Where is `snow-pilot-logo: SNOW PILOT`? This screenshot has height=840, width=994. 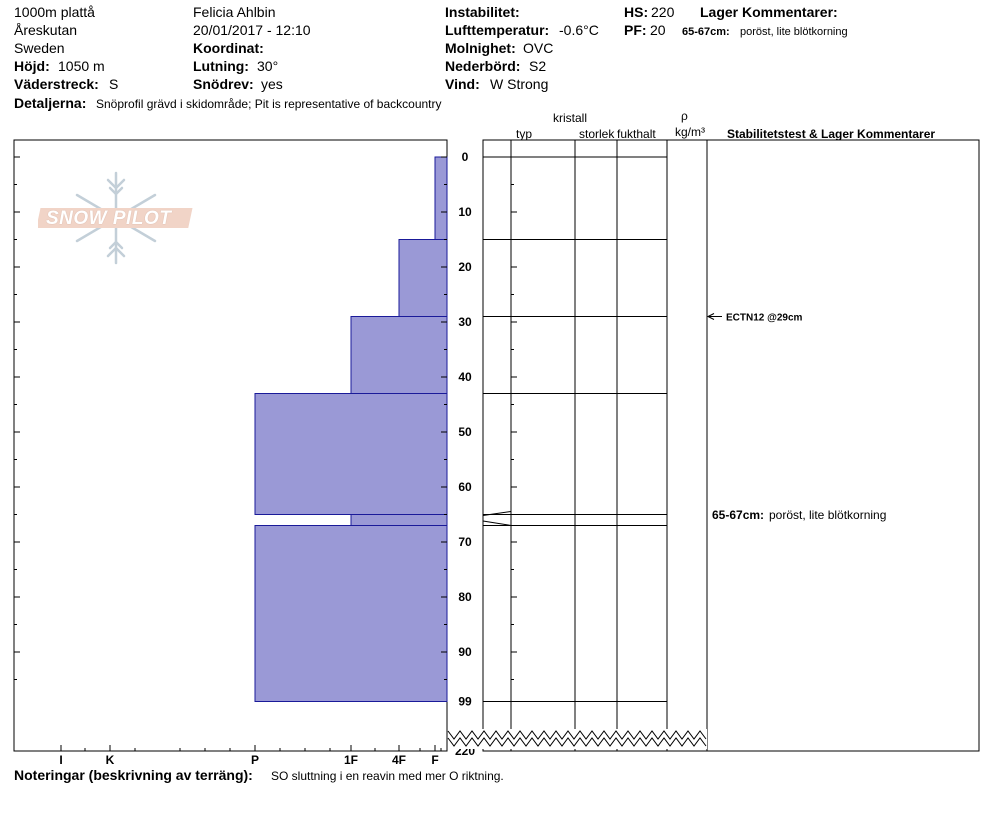 snow-pilot-logo: SNOW PILOT is located at coordinates (118, 218).